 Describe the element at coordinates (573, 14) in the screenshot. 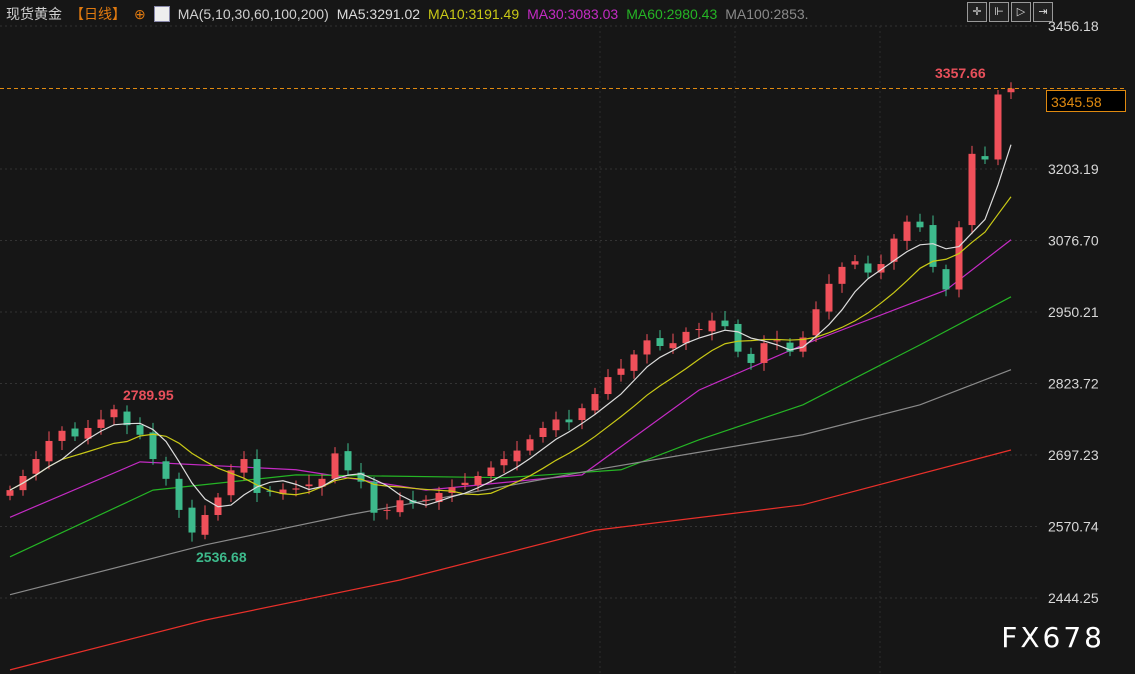

I see `ma30-value: MA30:3083.03` at that location.